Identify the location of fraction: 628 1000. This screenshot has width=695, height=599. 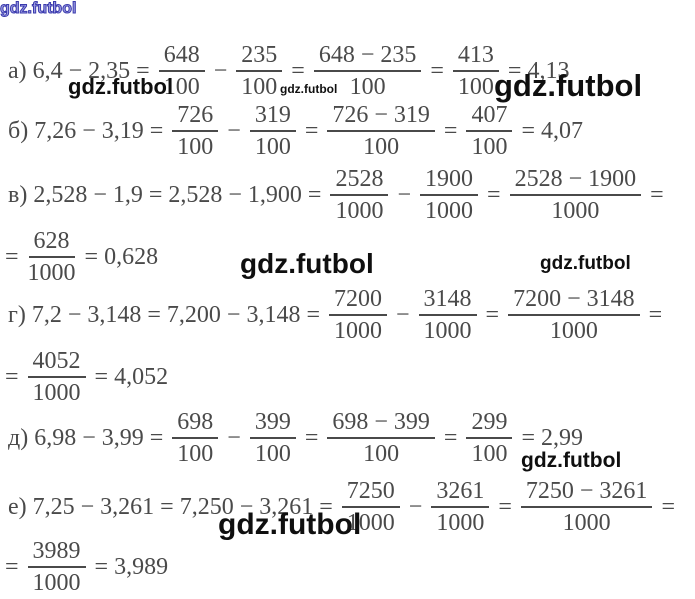
(51, 257).